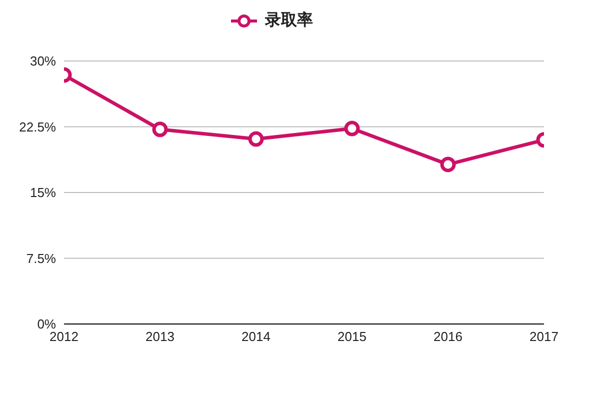  I want to click on y-tick-label: 7.5%, so click(41, 258).